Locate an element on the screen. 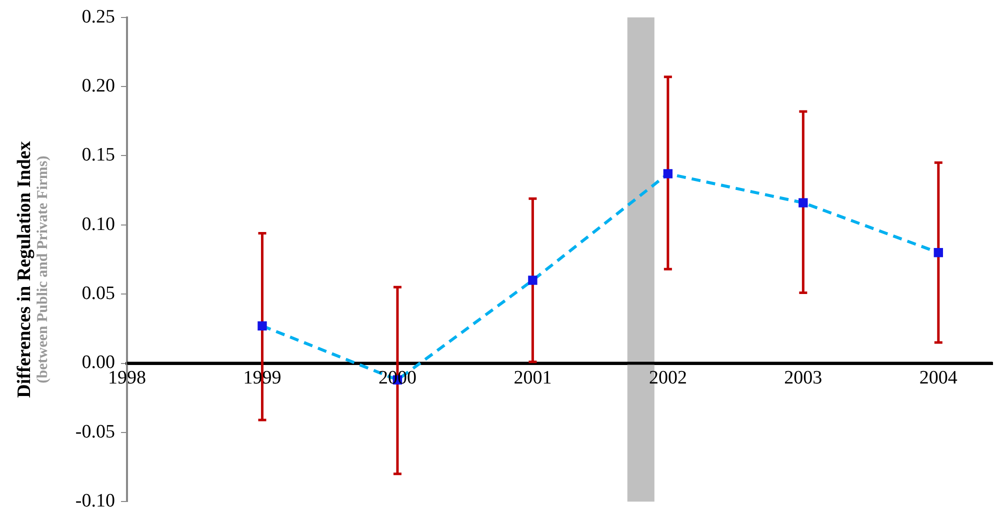 The image size is (999, 519). y-tick-label: 0.15 is located at coordinates (98, 155).